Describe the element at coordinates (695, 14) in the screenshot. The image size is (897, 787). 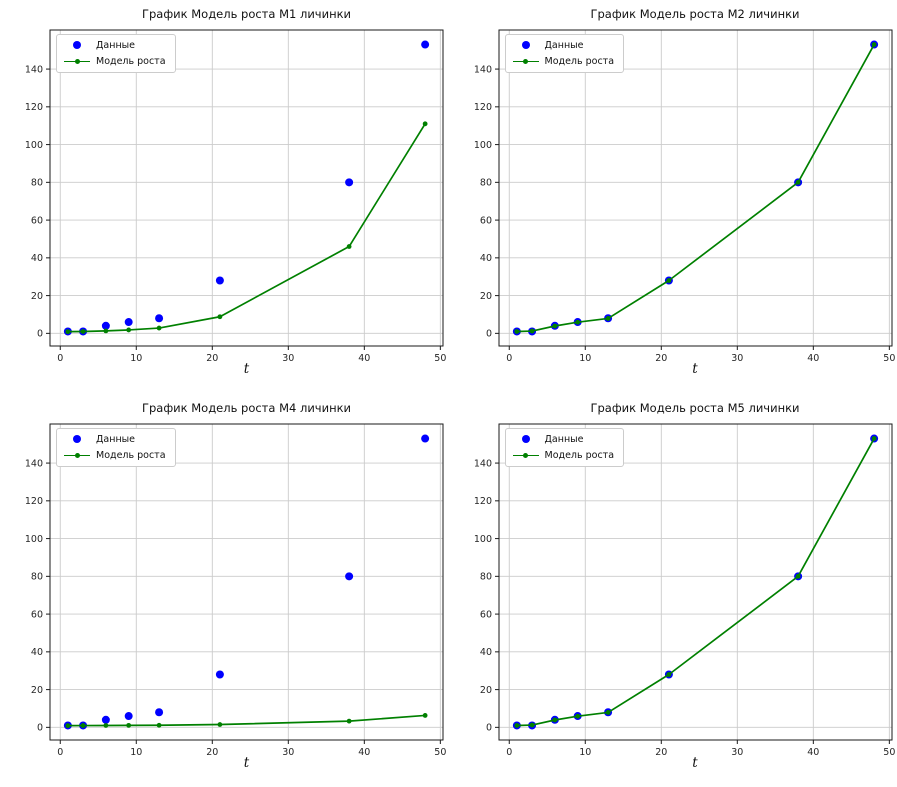
I see `plot-title-m2: График Модель роста М2 личинки` at that location.